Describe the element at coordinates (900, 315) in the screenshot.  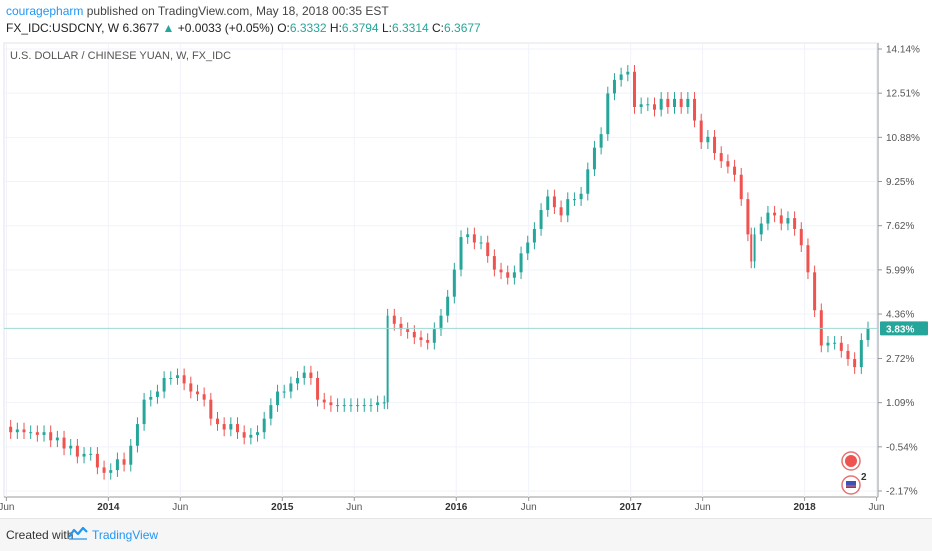
I see `y-tick-label: 4.36%` at that location.